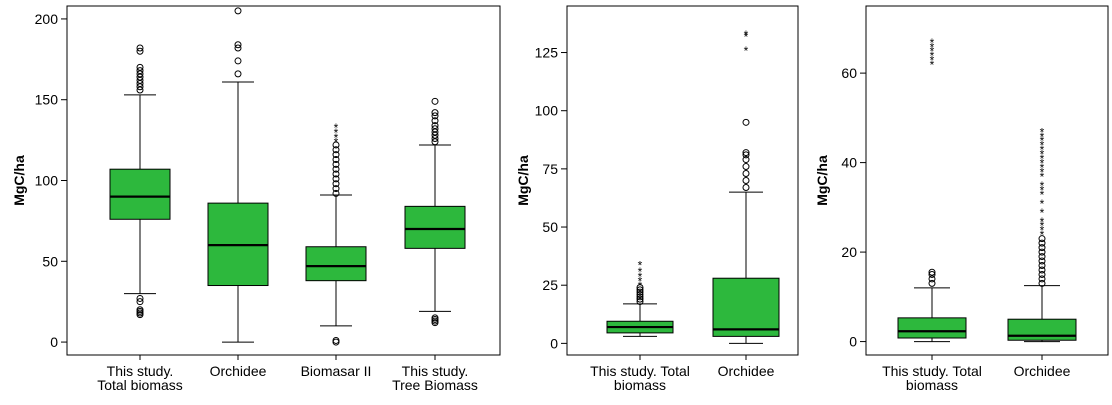 The height and width of the screenshot is (405, 1112). Describe the element at coordinates (140, 385) in the screenshot. I see `category-label: Total biomass` at that location.